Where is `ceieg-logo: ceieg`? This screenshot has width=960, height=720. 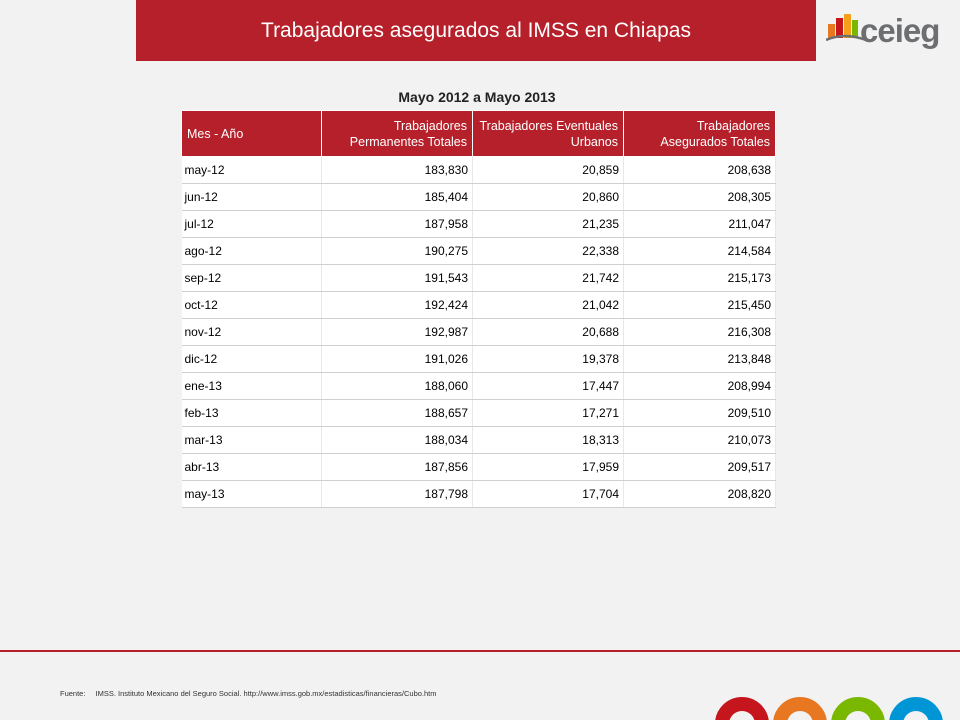 ceieg-logo: ceieg is located at coordinates (888, 30).